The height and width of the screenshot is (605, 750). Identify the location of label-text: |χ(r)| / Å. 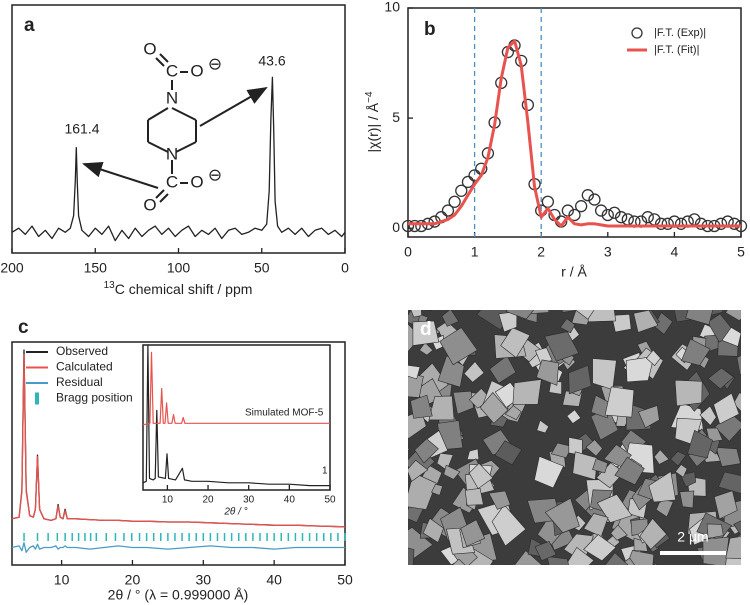
(373, 127).